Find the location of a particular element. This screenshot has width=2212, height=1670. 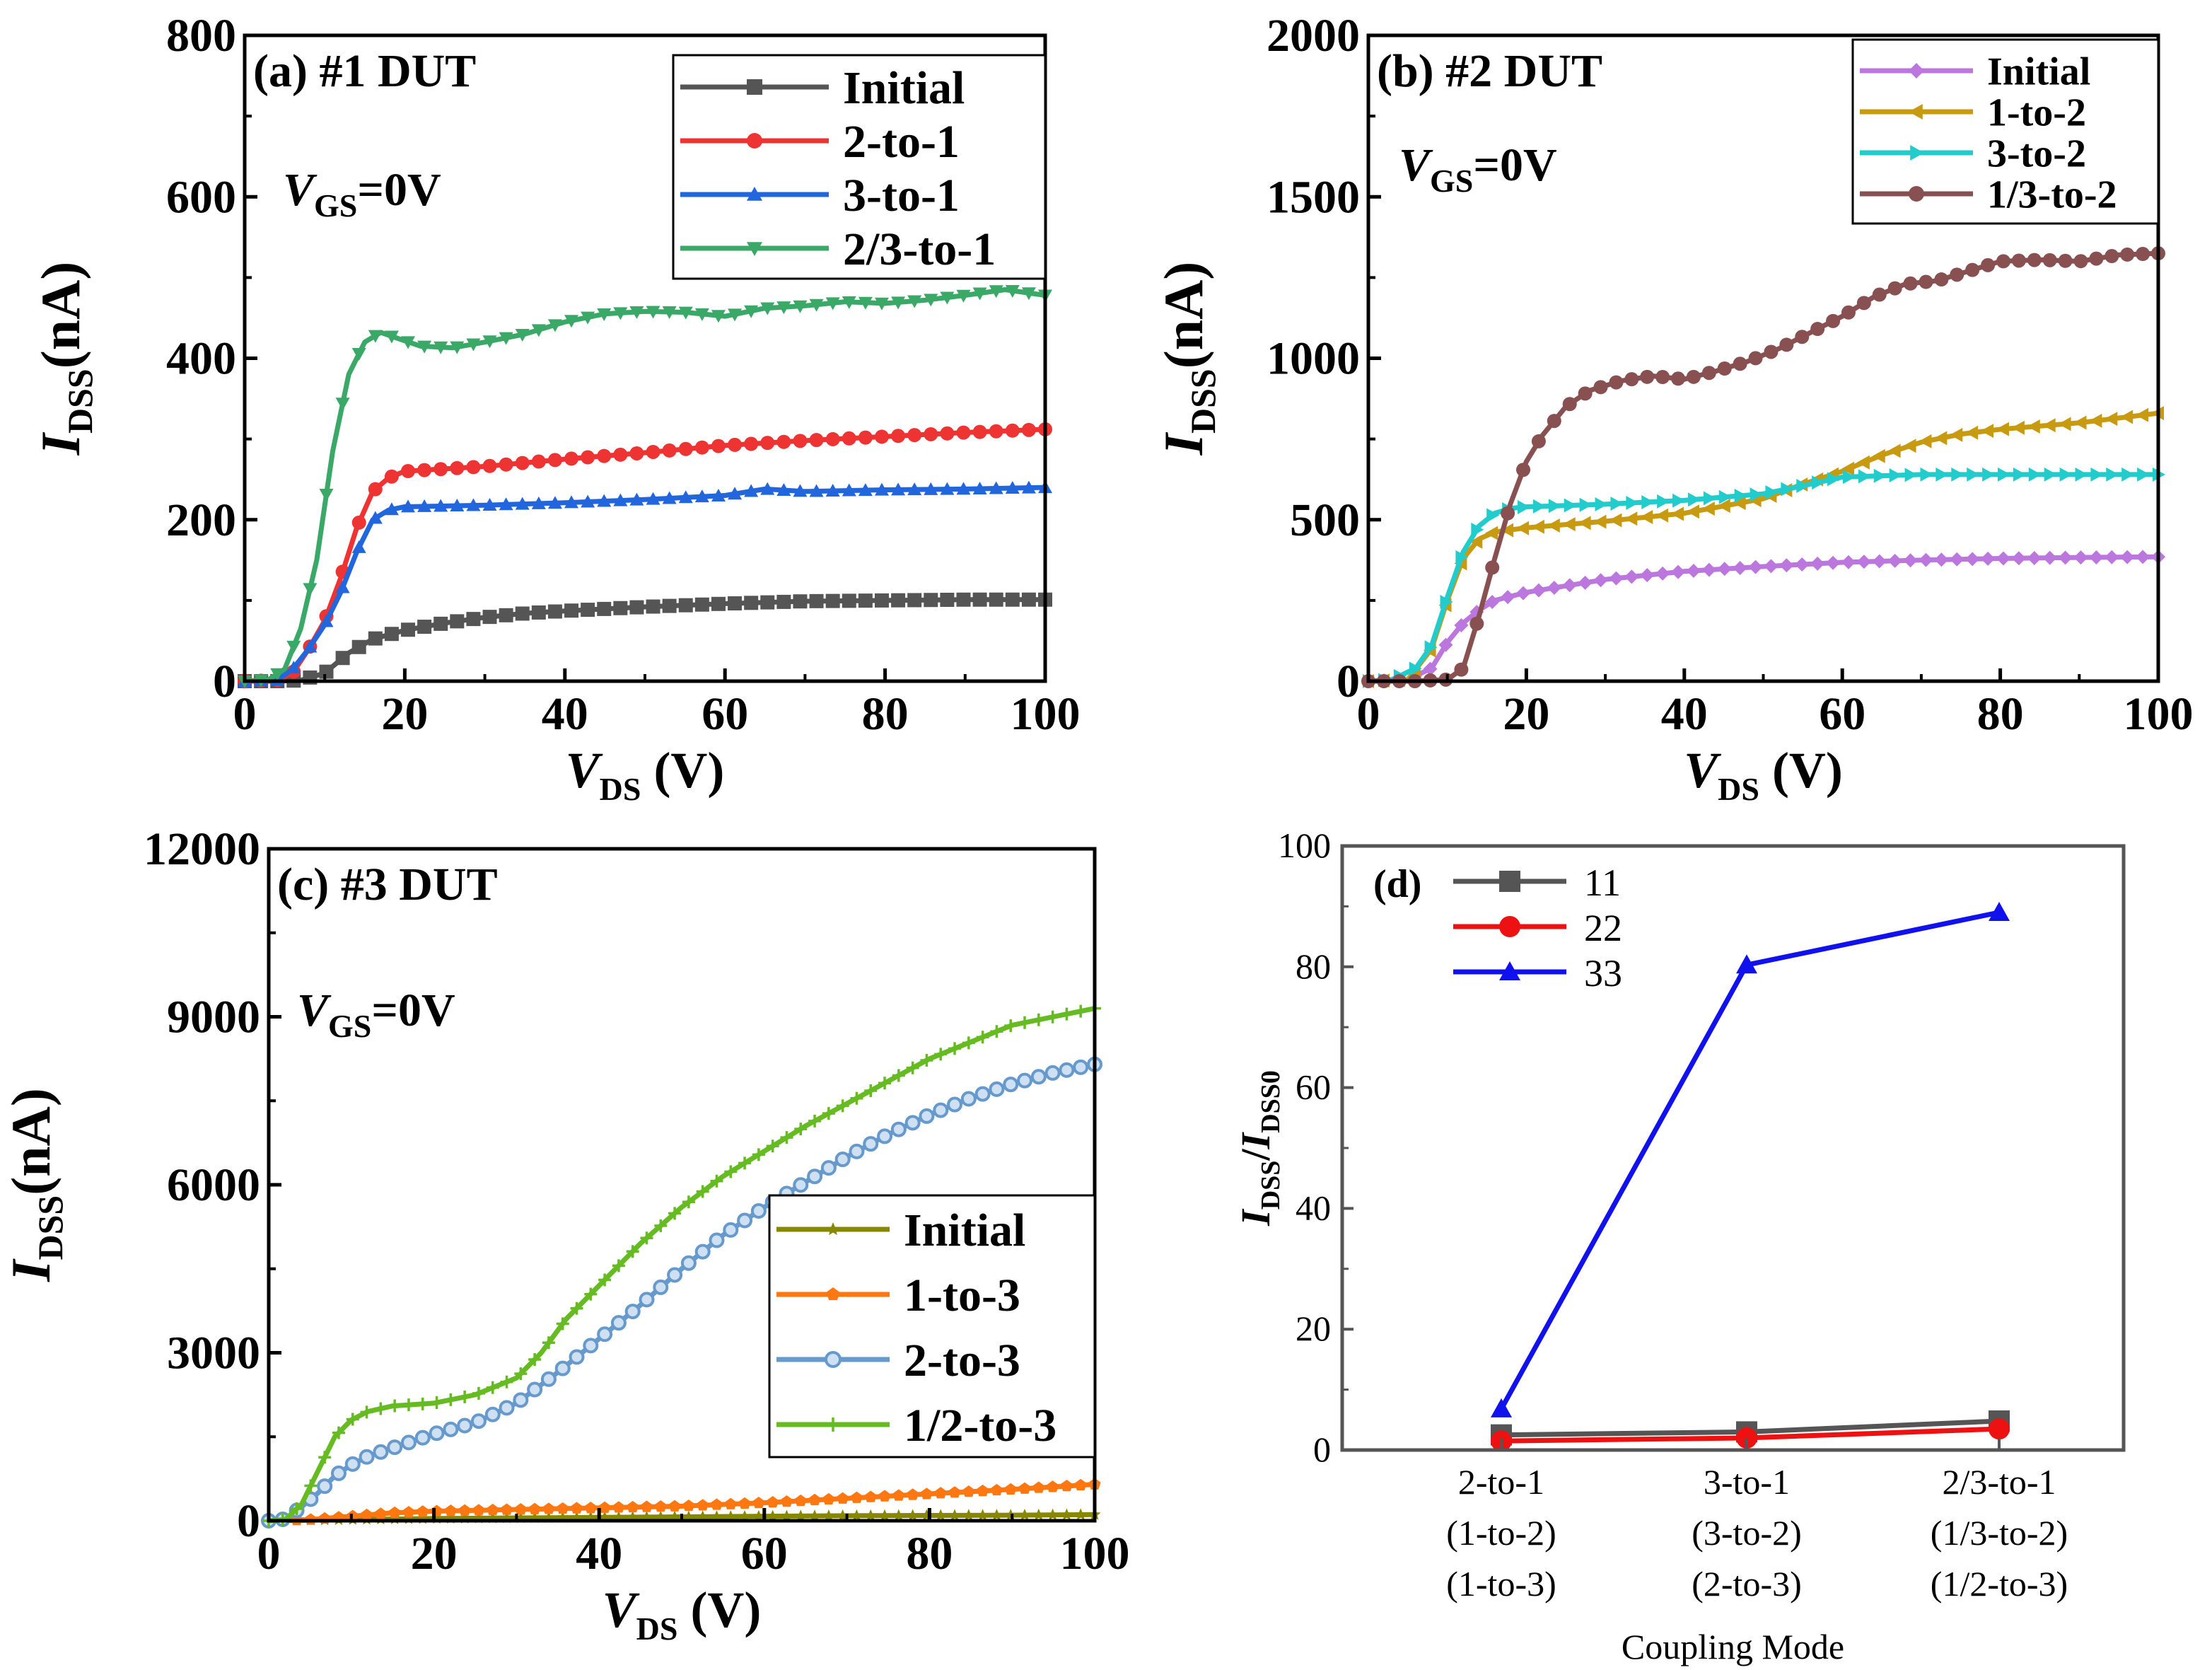

legend-label: 2-to-1 is located at coordinates (901, 142).